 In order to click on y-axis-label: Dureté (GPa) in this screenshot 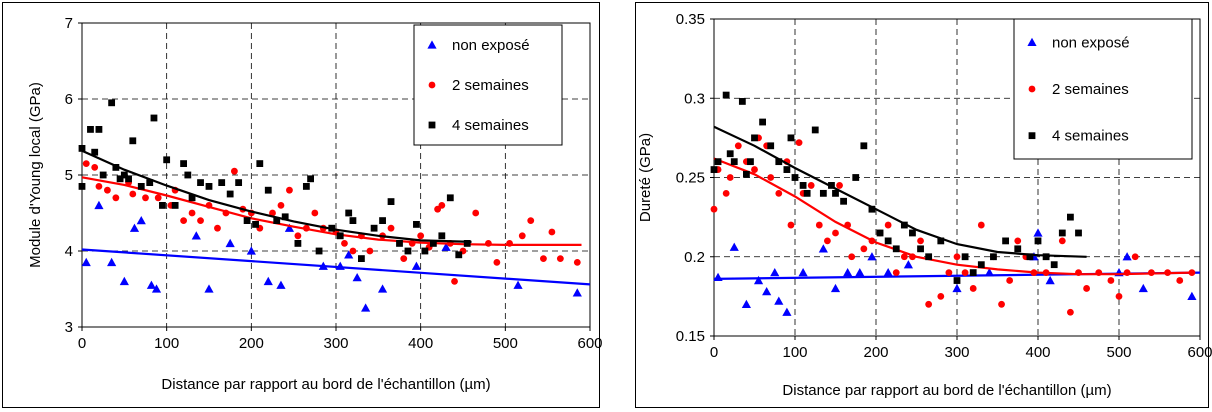, I will do `click(645, 177)`.